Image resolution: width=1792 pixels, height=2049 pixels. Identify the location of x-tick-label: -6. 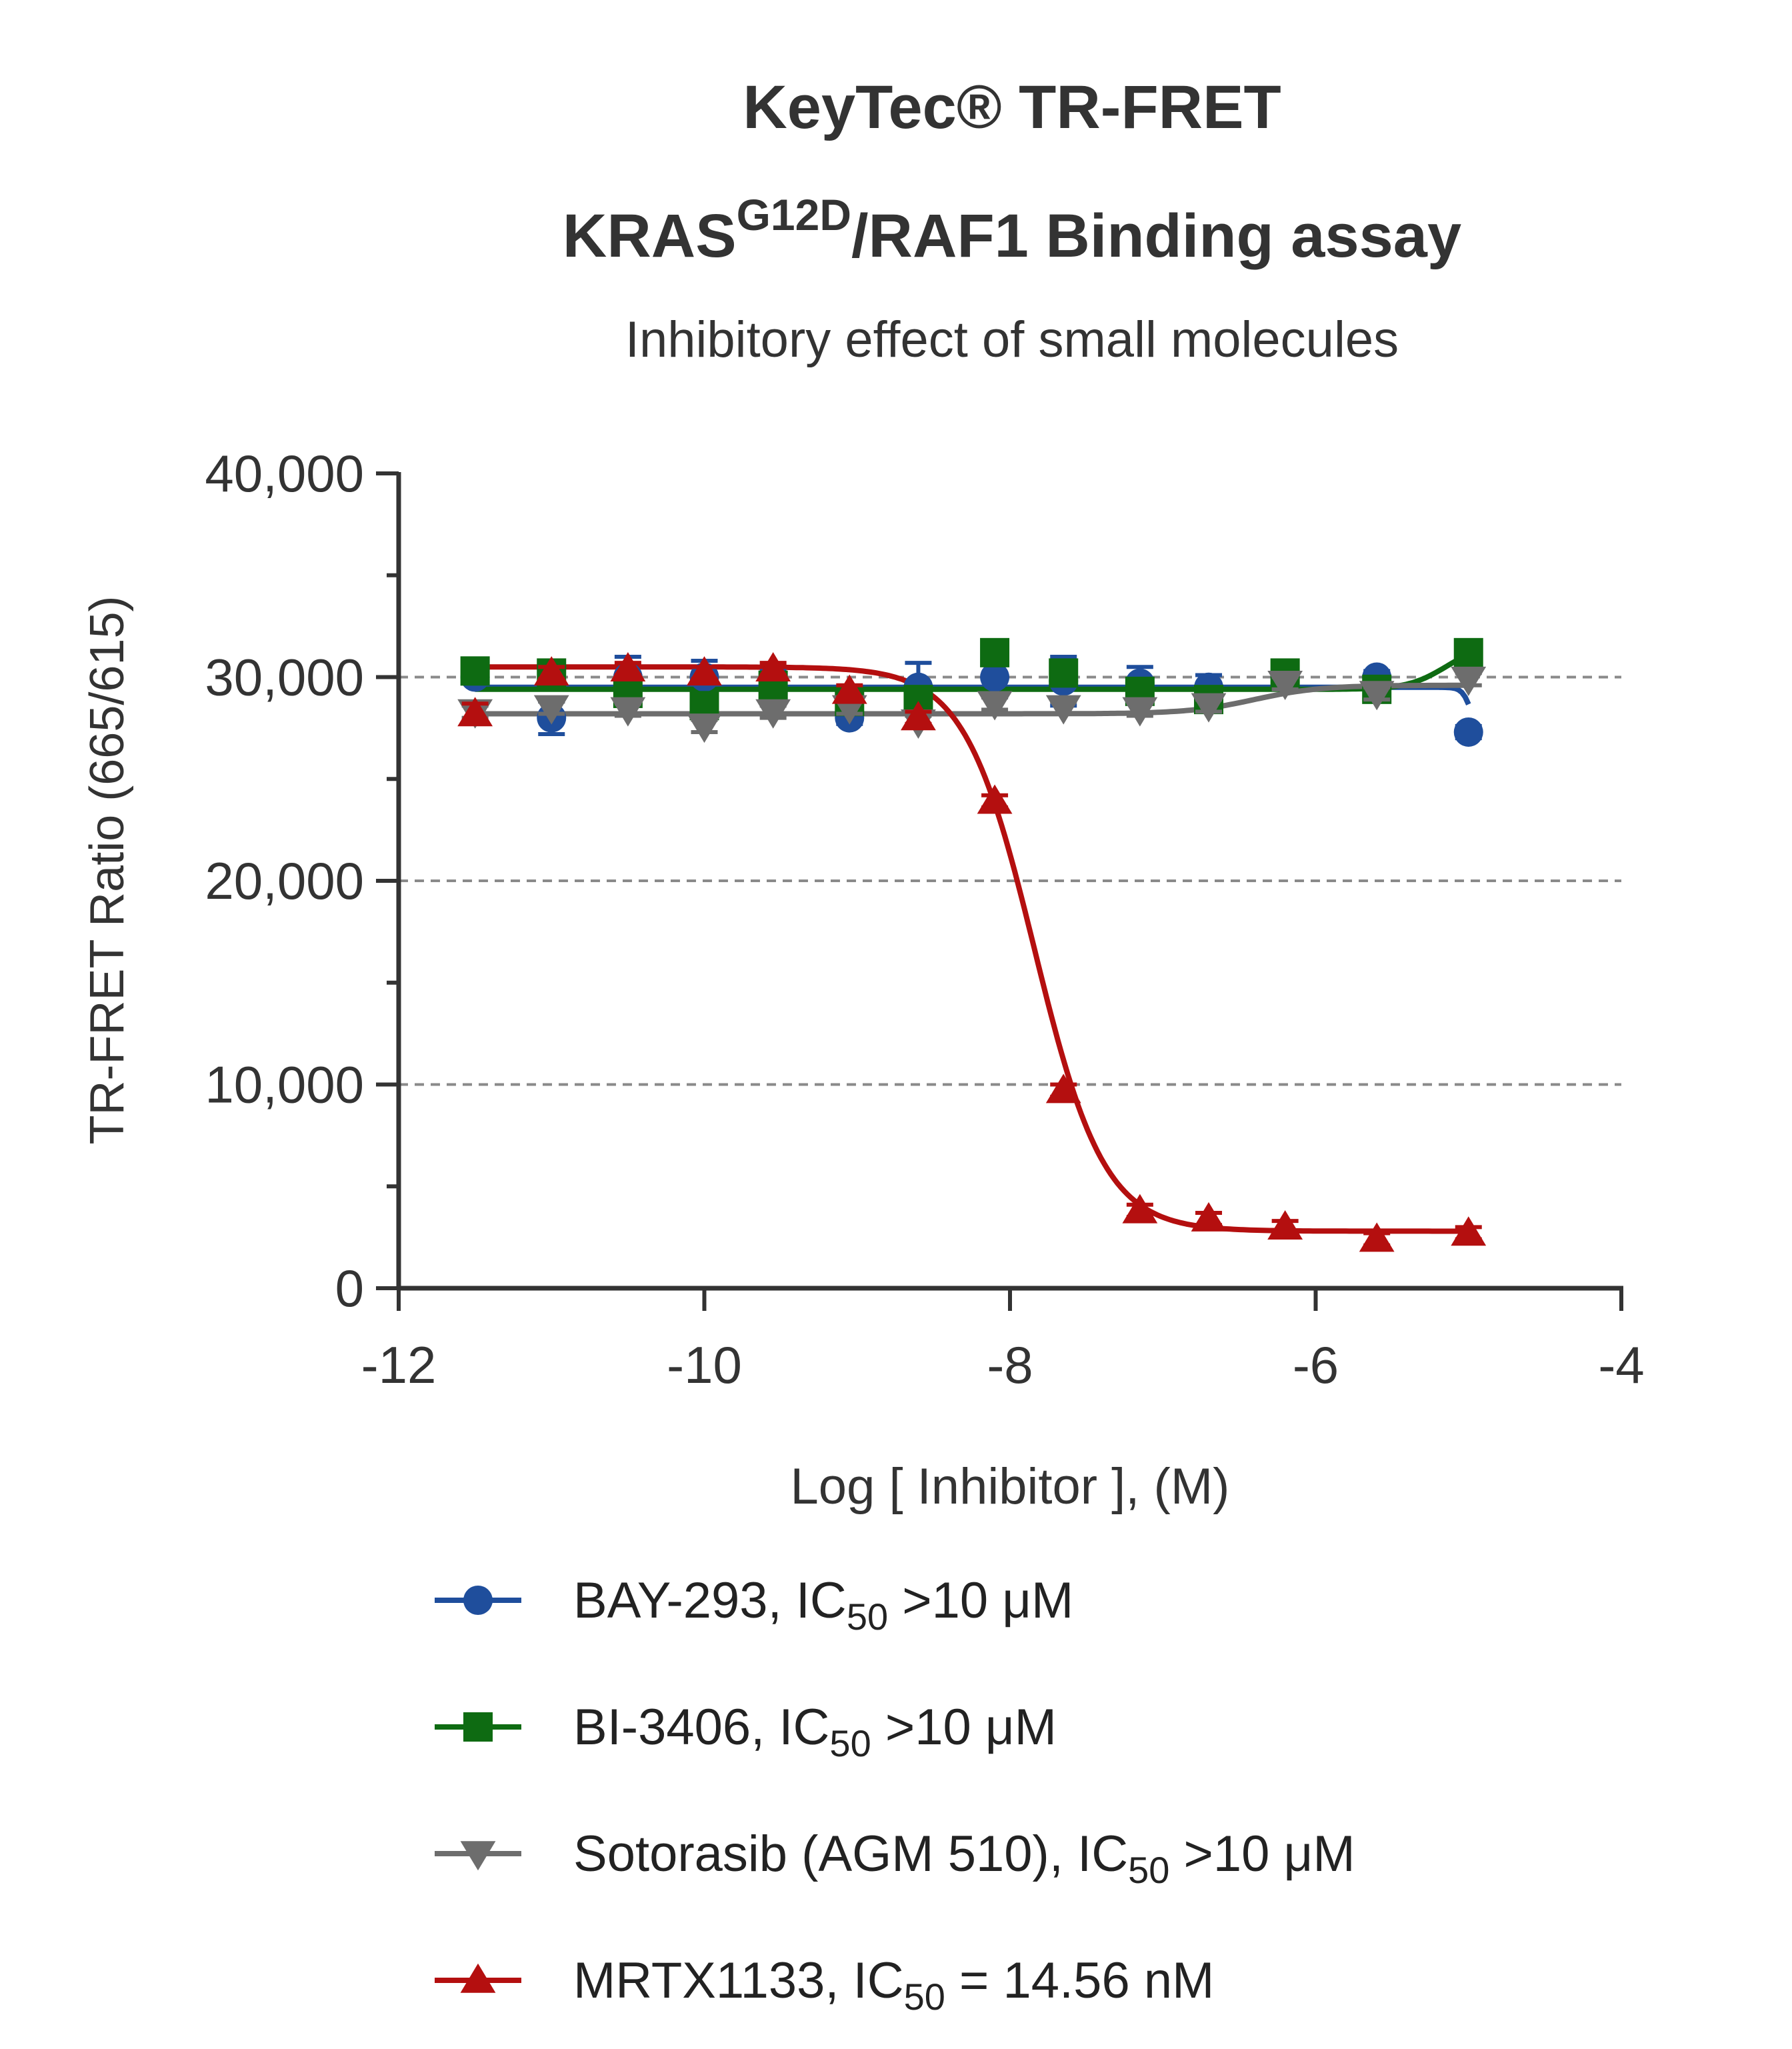
(1316, 1365).